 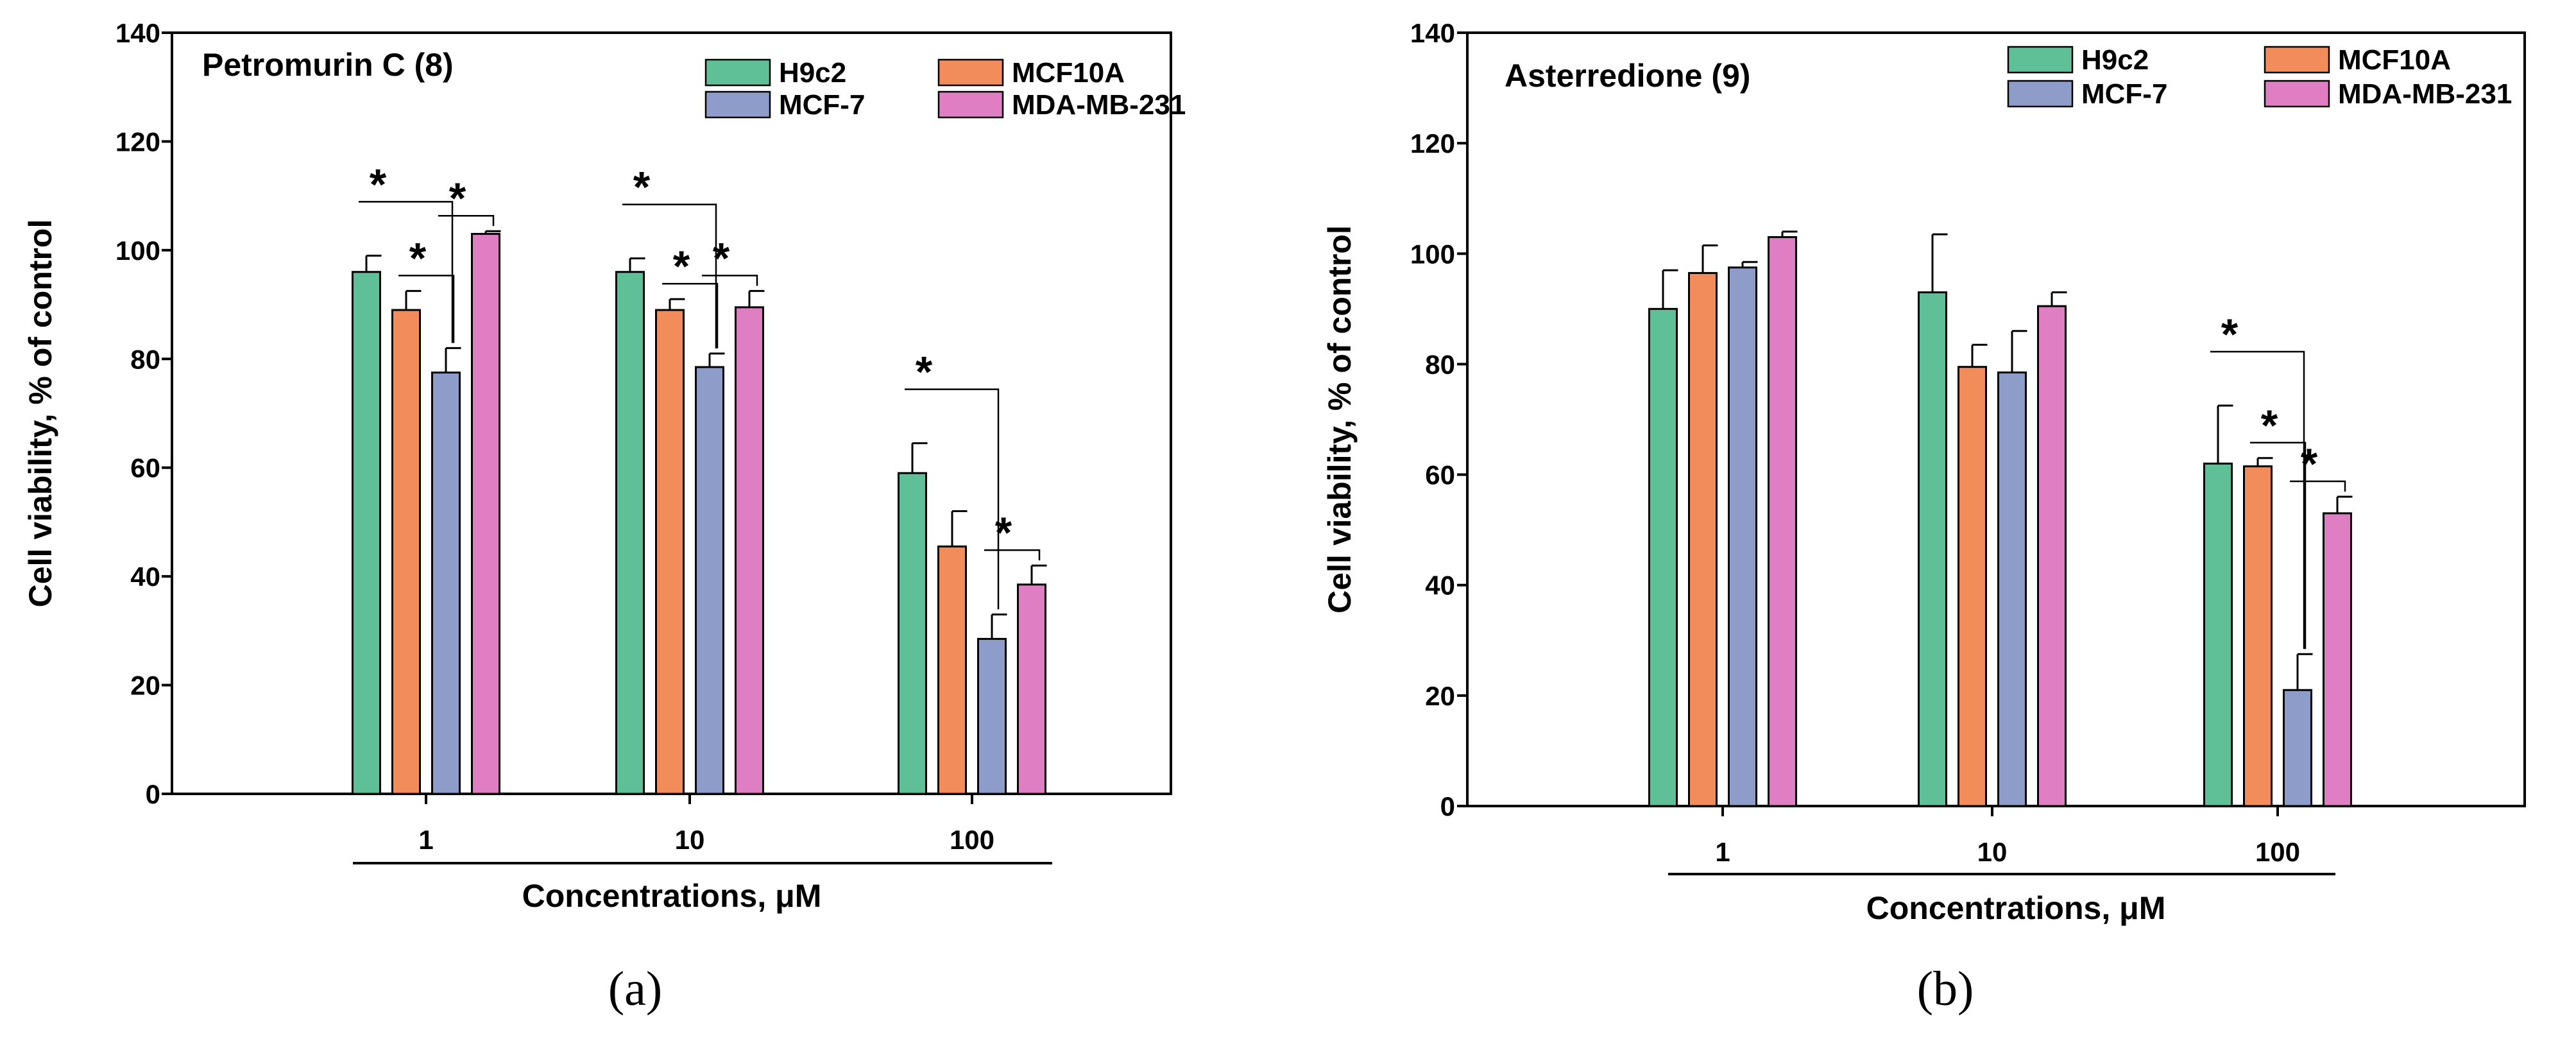 What do you see at coordinates (635, 989) in the screenshot?
I see `panel-label: (a)` at bounding box center [635, 989].